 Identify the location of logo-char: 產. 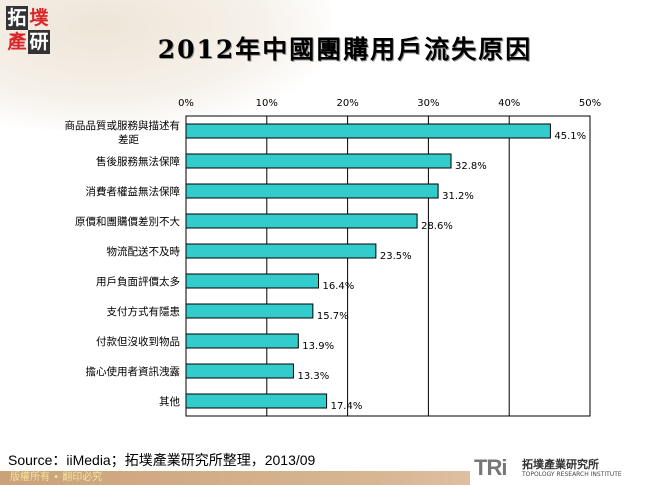
(17, 42).